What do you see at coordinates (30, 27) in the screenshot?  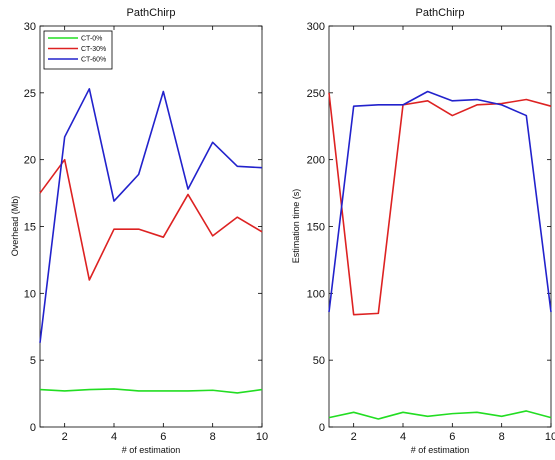 I see `y-tick-label: 30` at bounding box center [30, 27].